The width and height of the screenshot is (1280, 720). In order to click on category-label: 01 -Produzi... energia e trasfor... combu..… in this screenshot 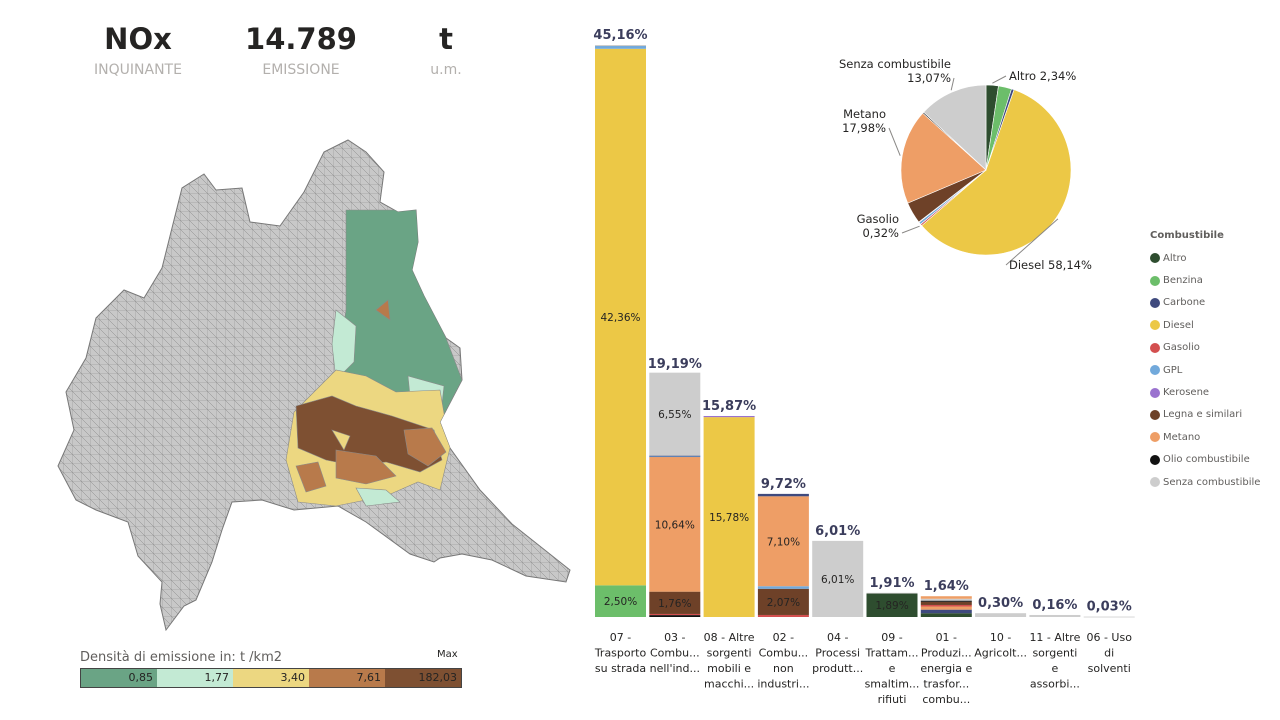, I will do `click(946, 668)`.